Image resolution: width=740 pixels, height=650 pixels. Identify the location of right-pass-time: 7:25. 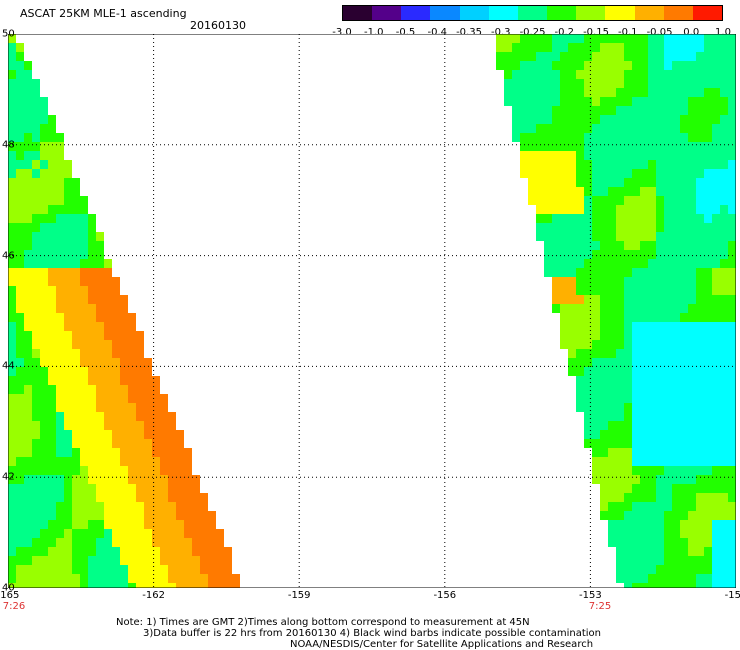
(600, 606).